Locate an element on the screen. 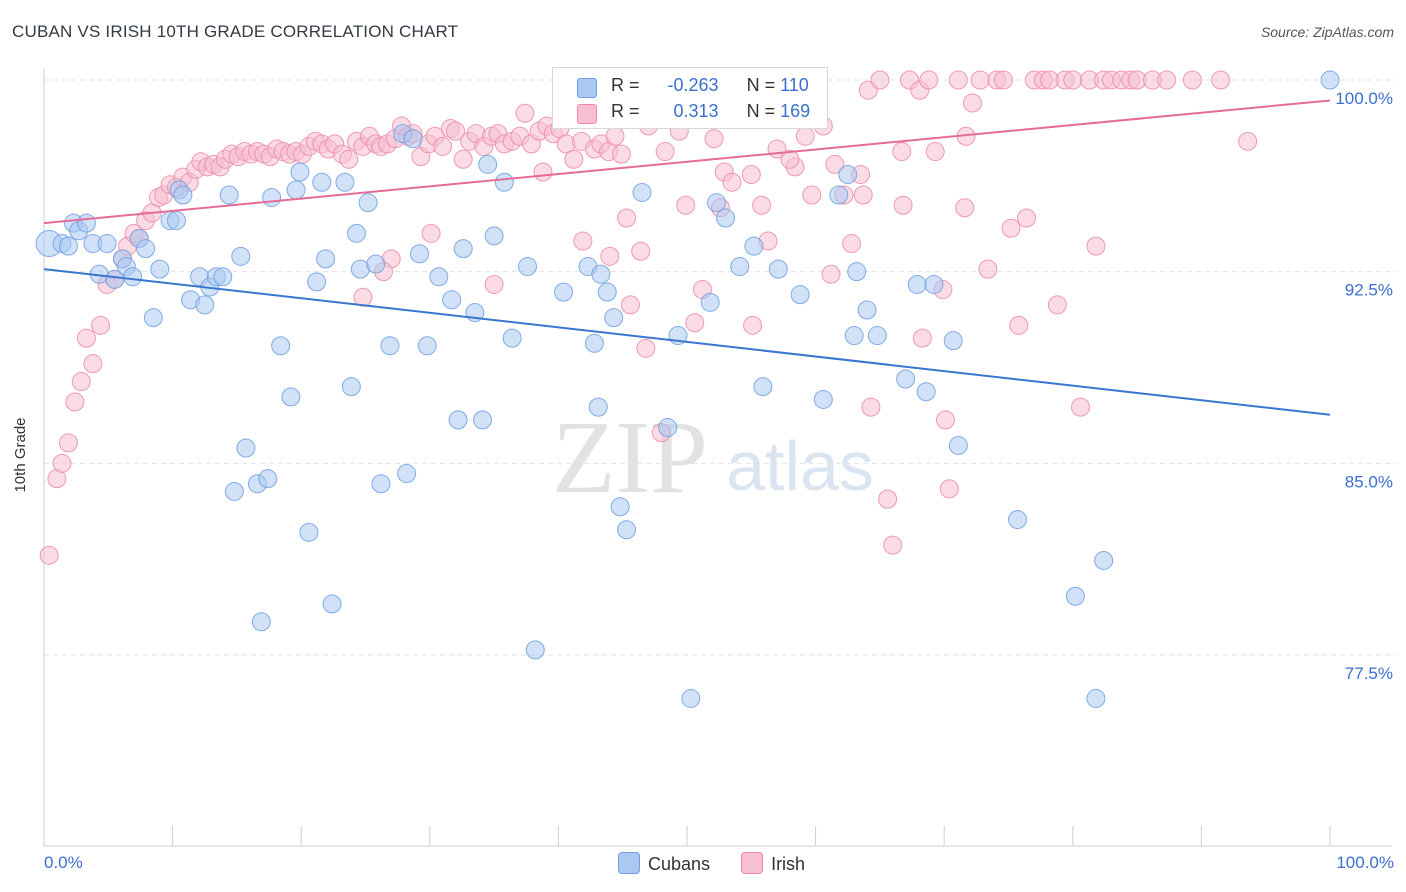 Image resolution: width=1406 pixels, height=892 pixels. legend-n-value: 110 is located at coordinates (794, 85).